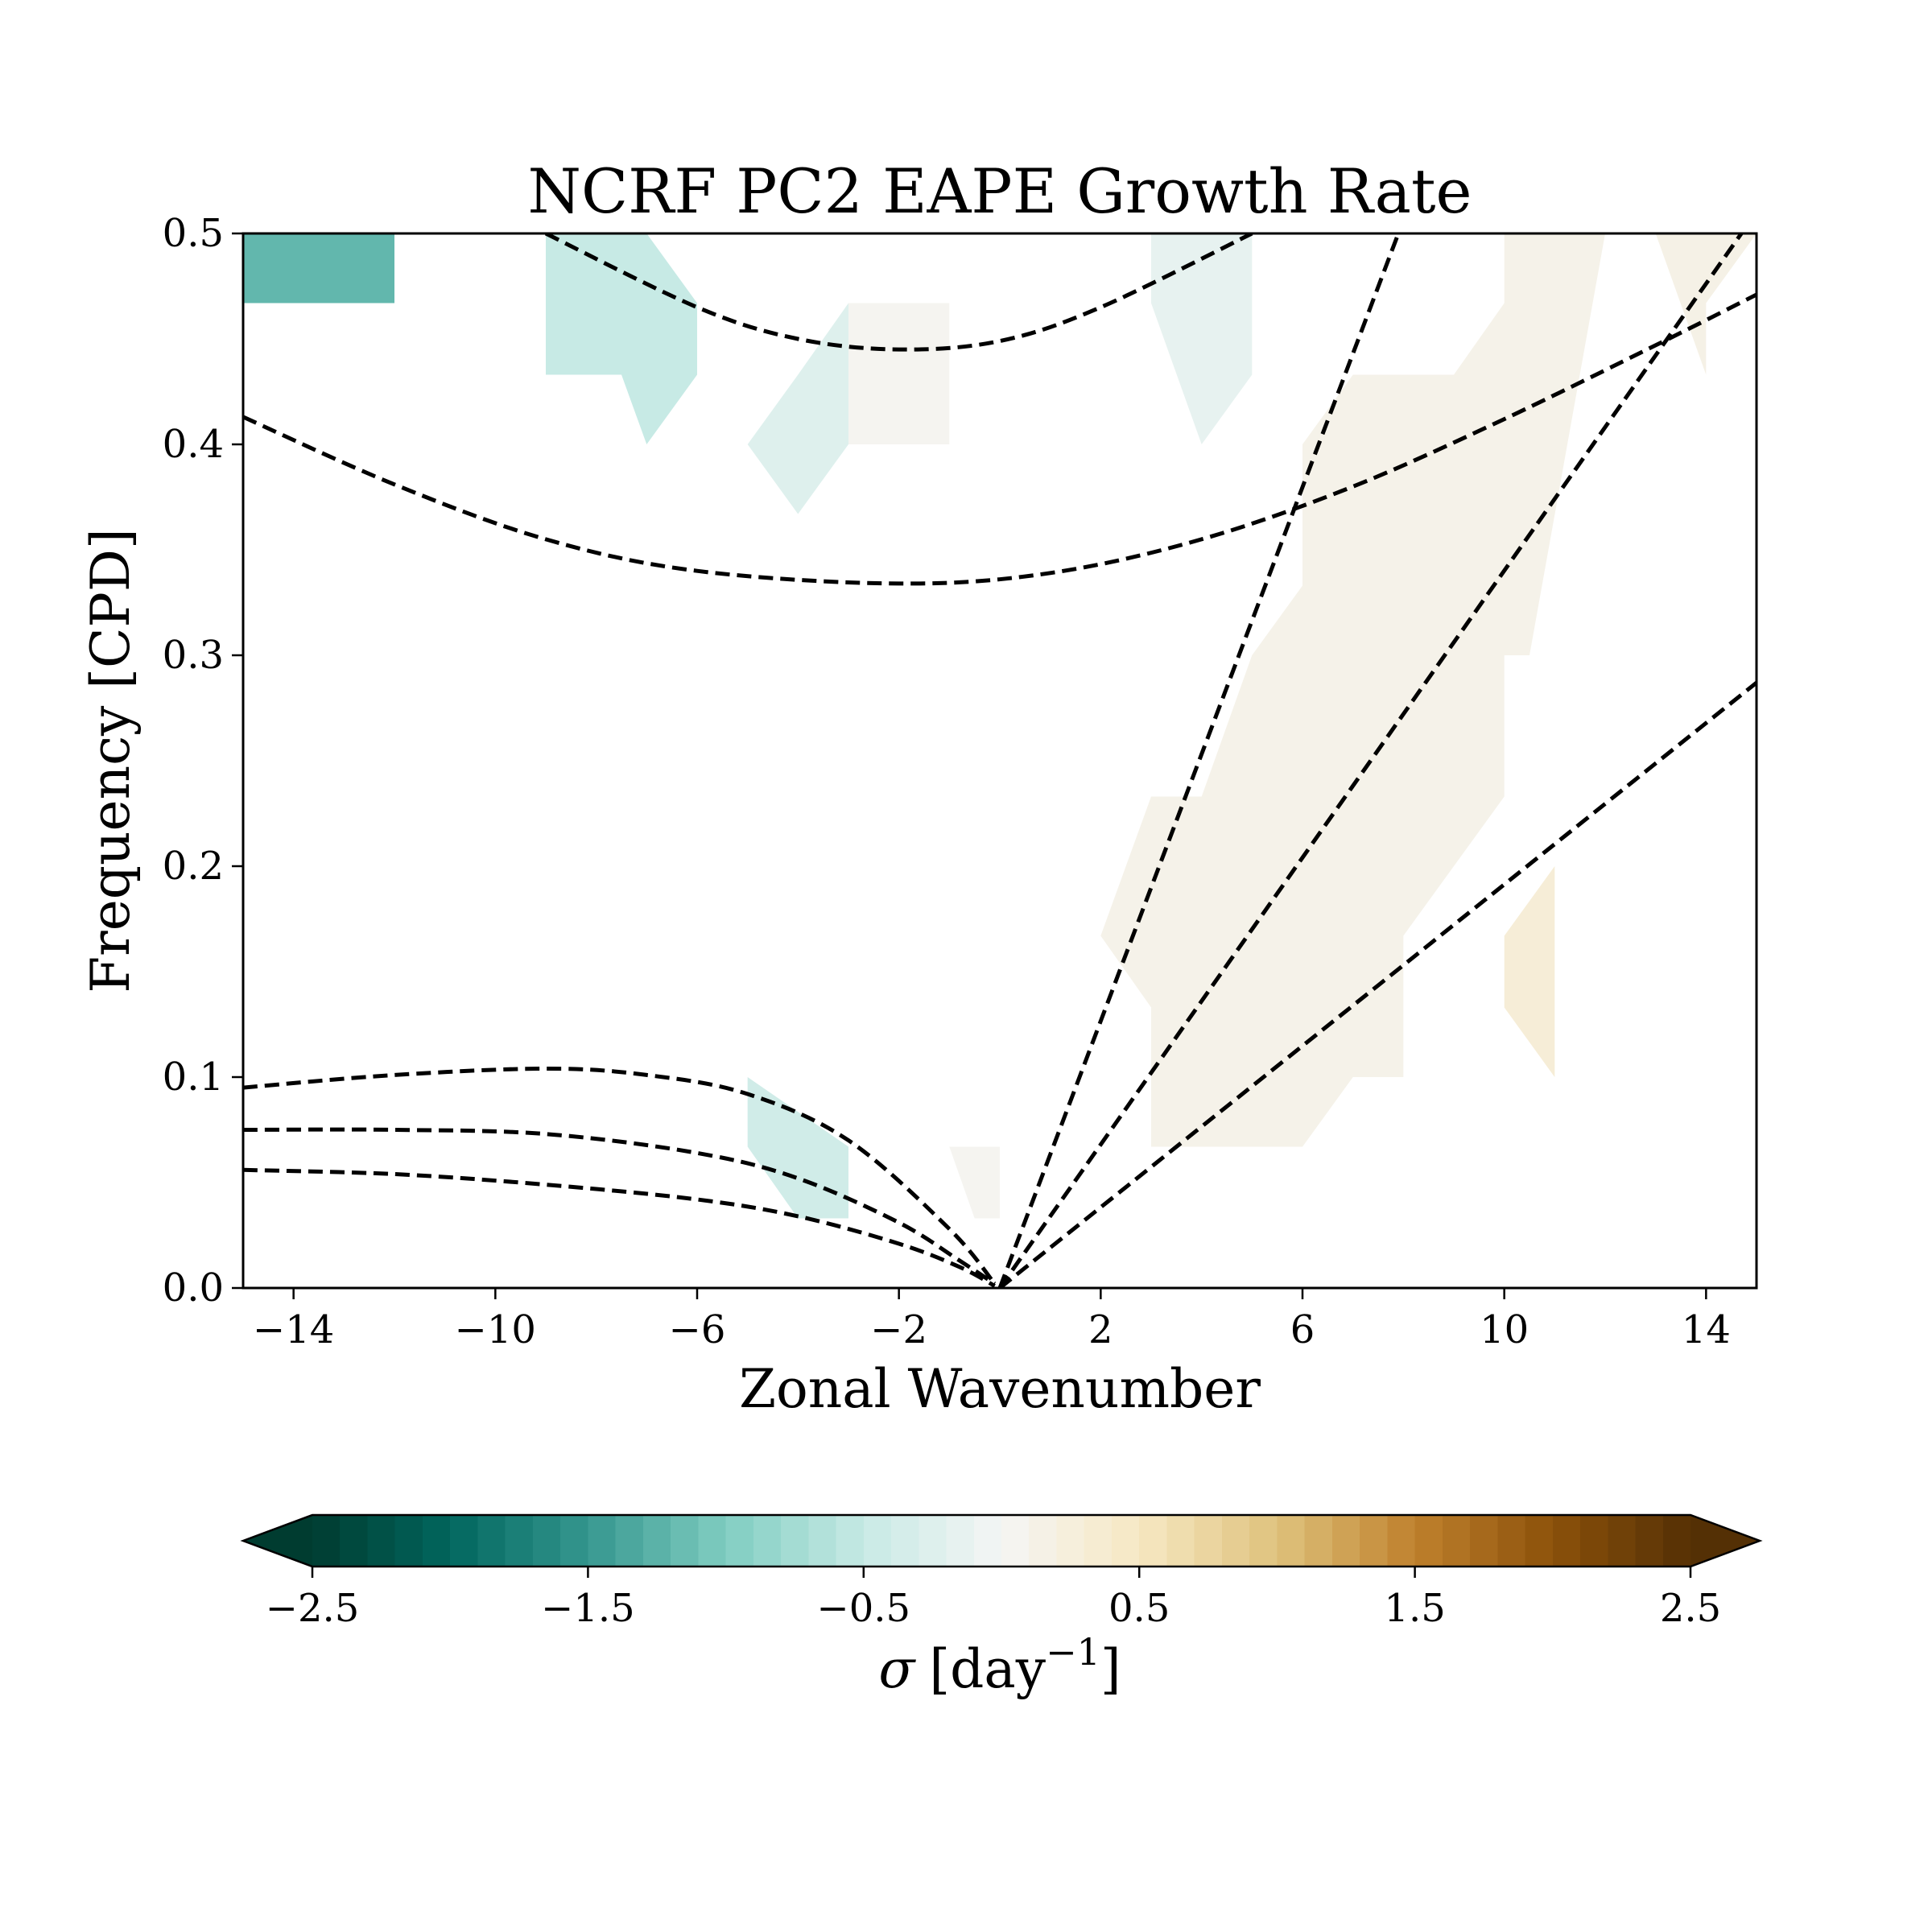  I want to click on x-tick-label: −14, so click(293, 1329).